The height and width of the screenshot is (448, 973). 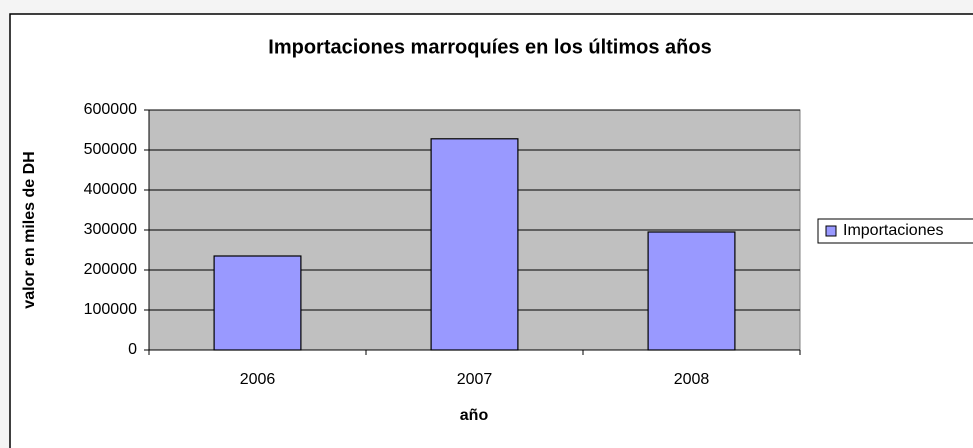 I want to click on y-tick-label: 300000, so click(x=110, y=229).